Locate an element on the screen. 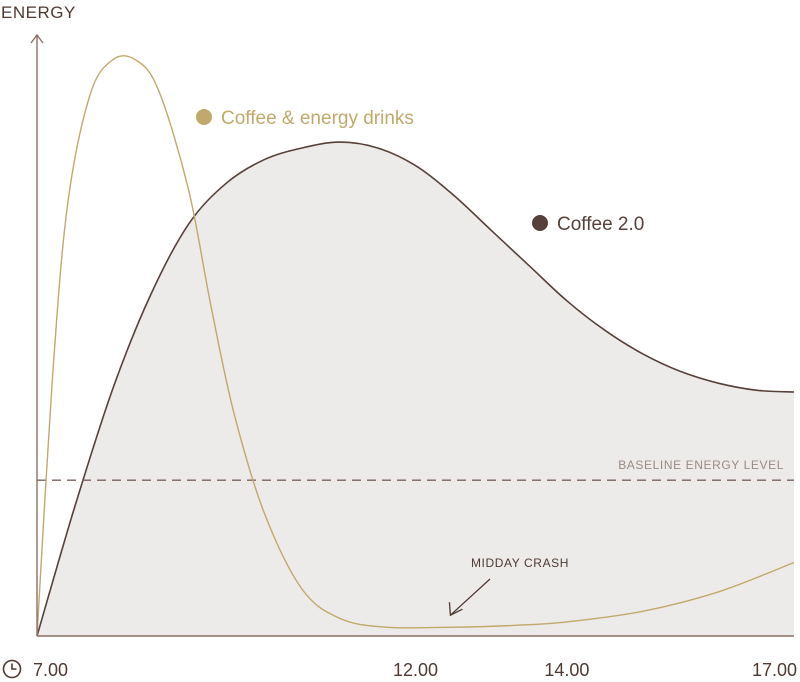 The width and height of the screenshot is (800, 682). x-tick-label: 14.00 is located at coordinates (566, 670).